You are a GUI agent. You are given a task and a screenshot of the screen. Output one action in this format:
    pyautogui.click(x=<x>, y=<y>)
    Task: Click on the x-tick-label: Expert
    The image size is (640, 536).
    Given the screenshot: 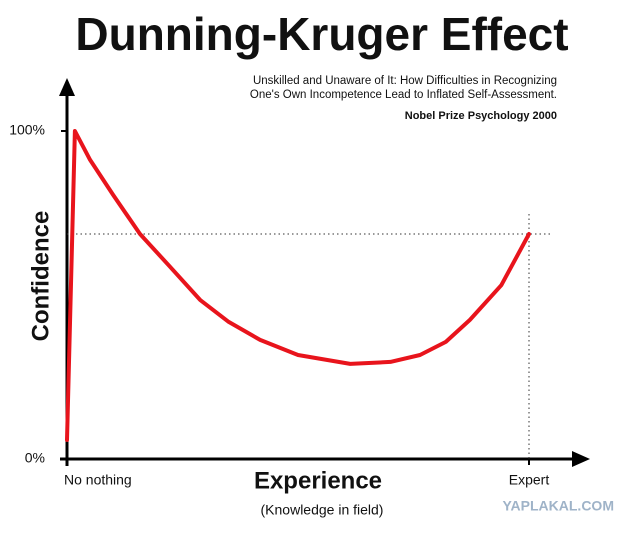 What is the action you would take?
    pyautogui.click(x=529, y=480)
    